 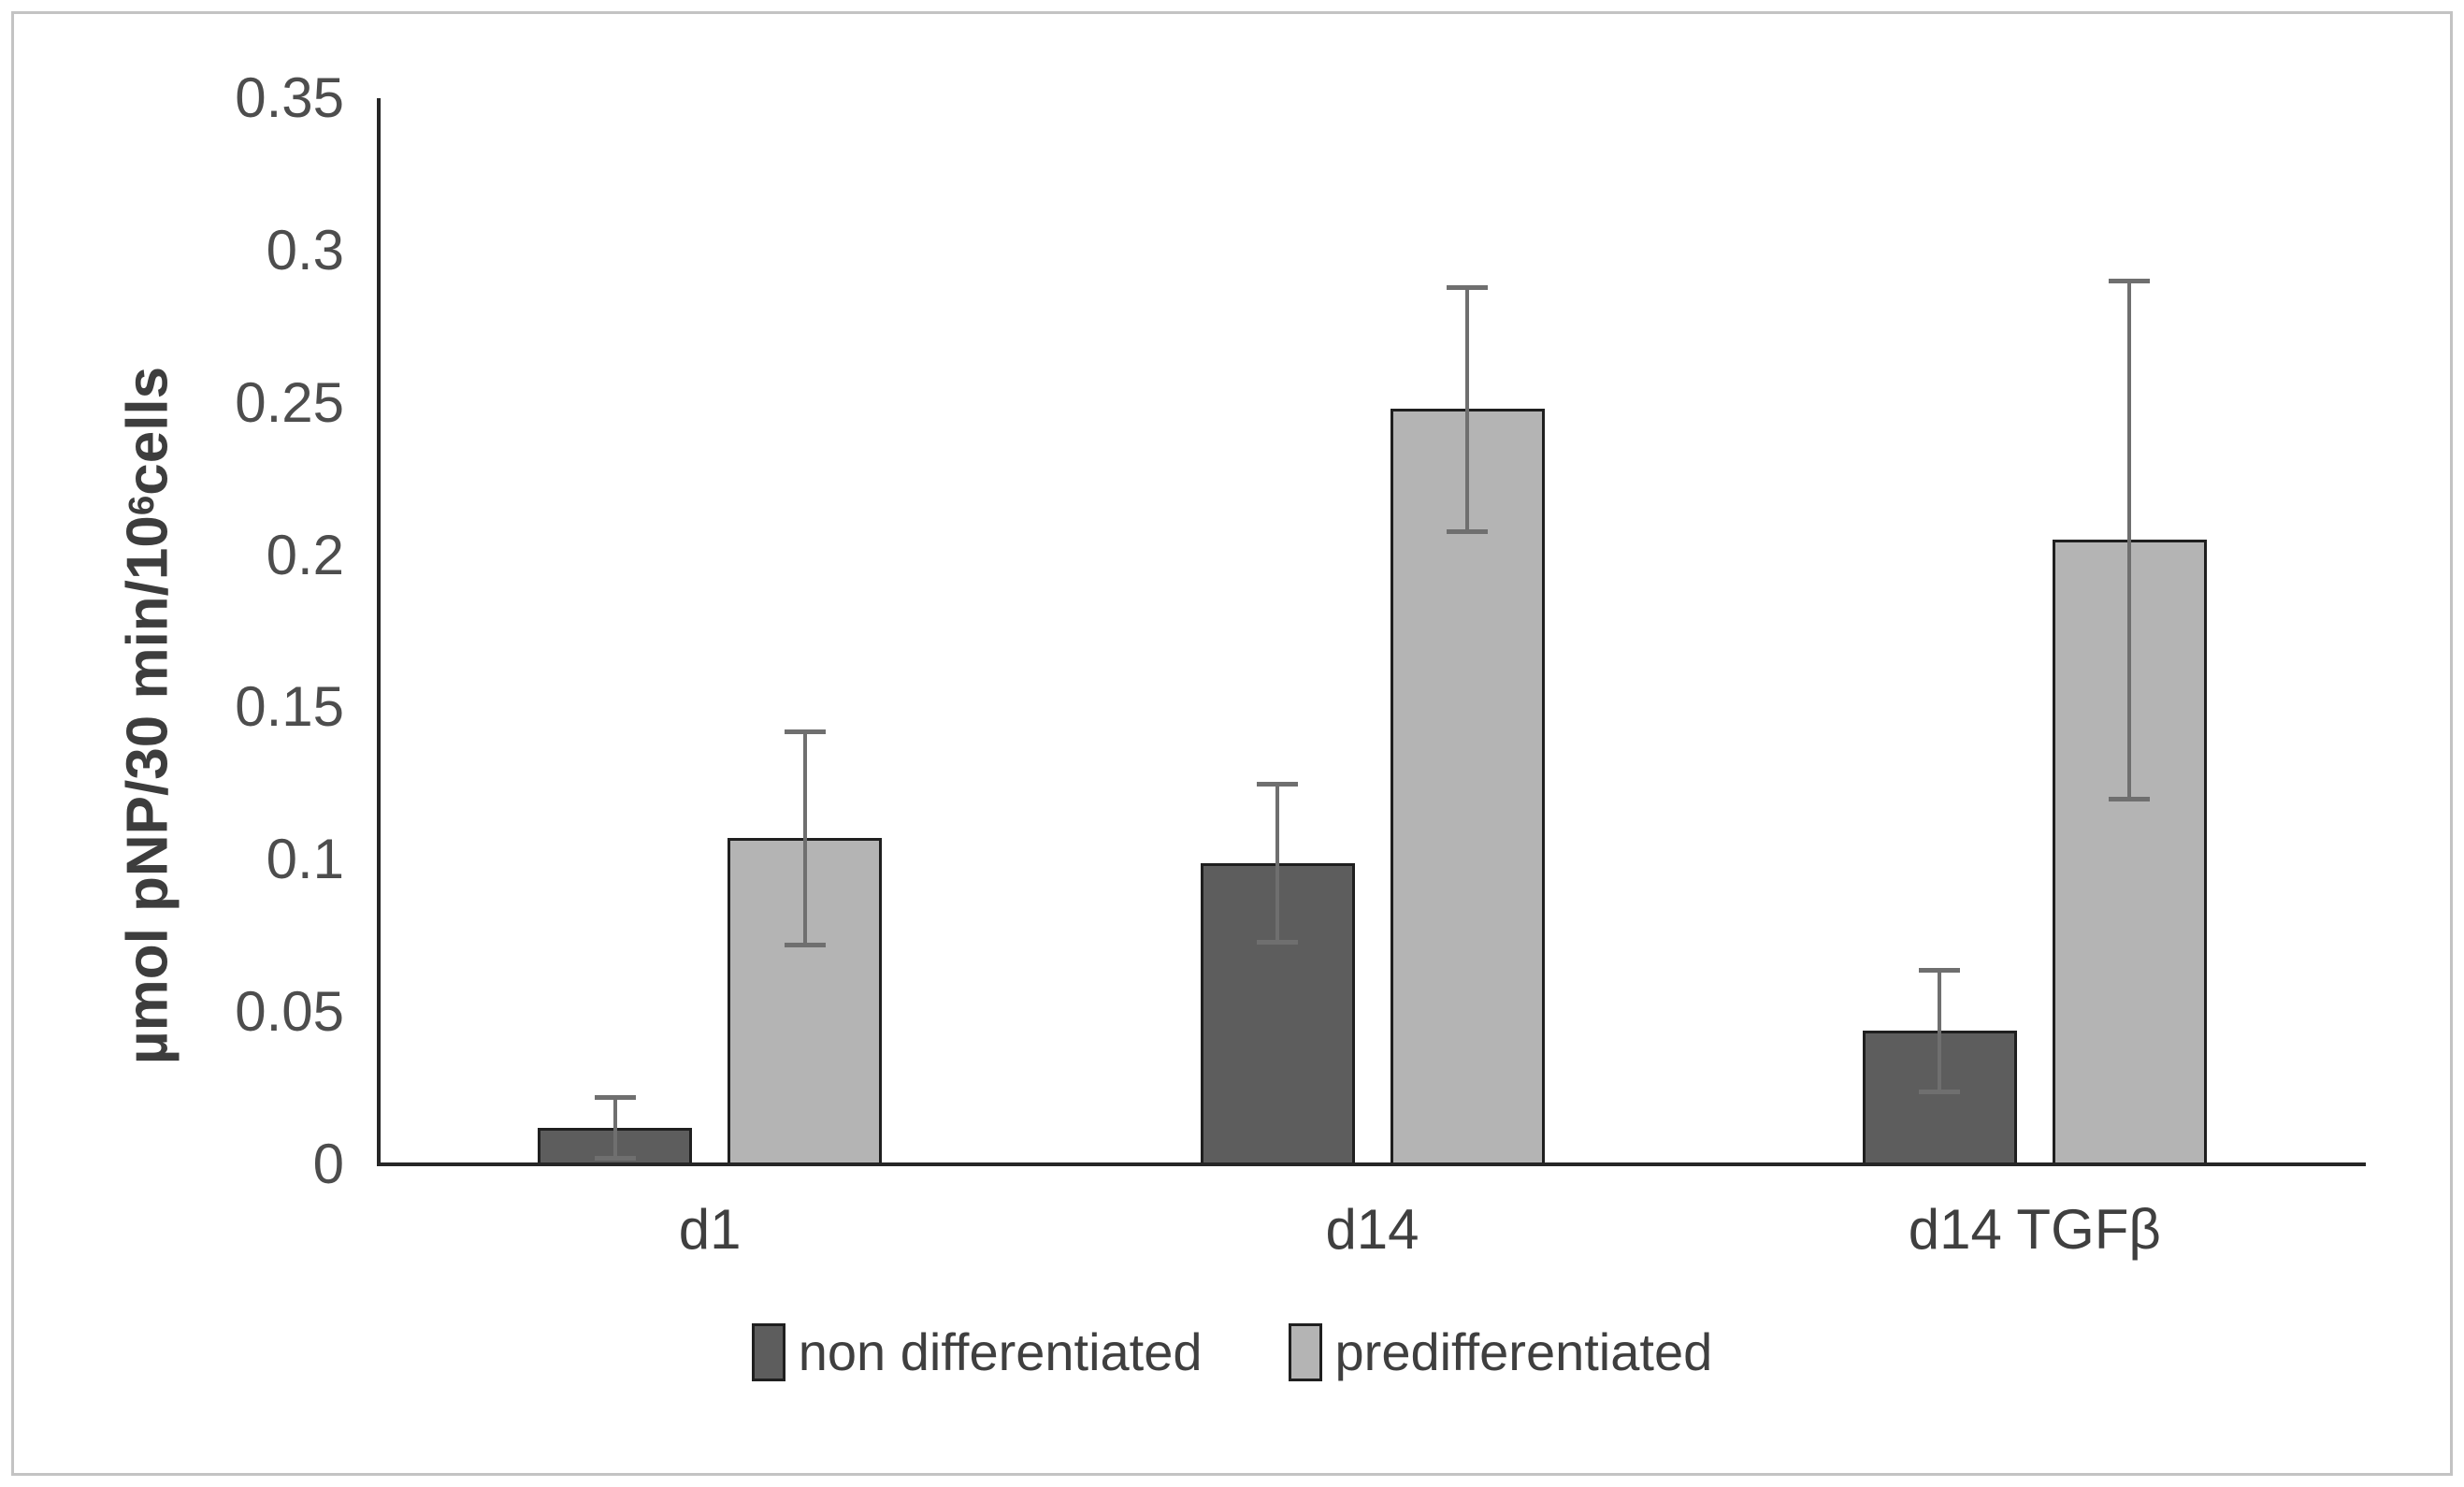 What do you see at coordinates (2130, 799) in the screenshot?
I see `error-bar-cap-bottom-predifferentiated-d14-TGFβ` at bounding box center [2130, 799].